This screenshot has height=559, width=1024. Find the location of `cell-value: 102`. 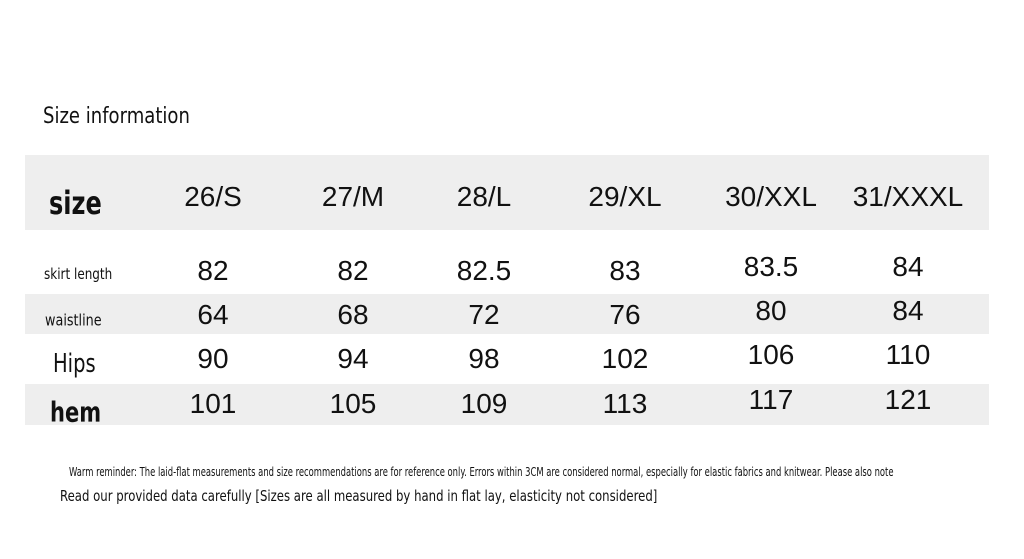

cell-value: 102 is located at coordinates (625, 358).